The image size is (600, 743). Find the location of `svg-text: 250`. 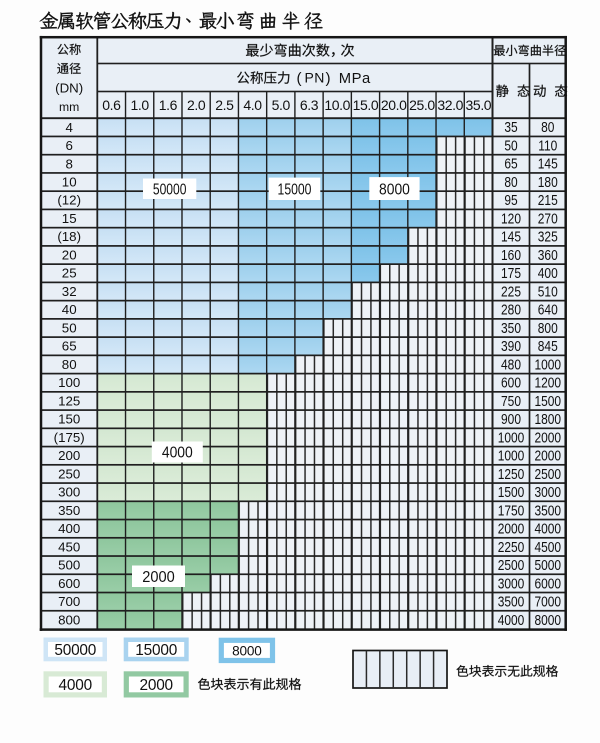

svg-text: 250 is located at coordinates (69, 473).